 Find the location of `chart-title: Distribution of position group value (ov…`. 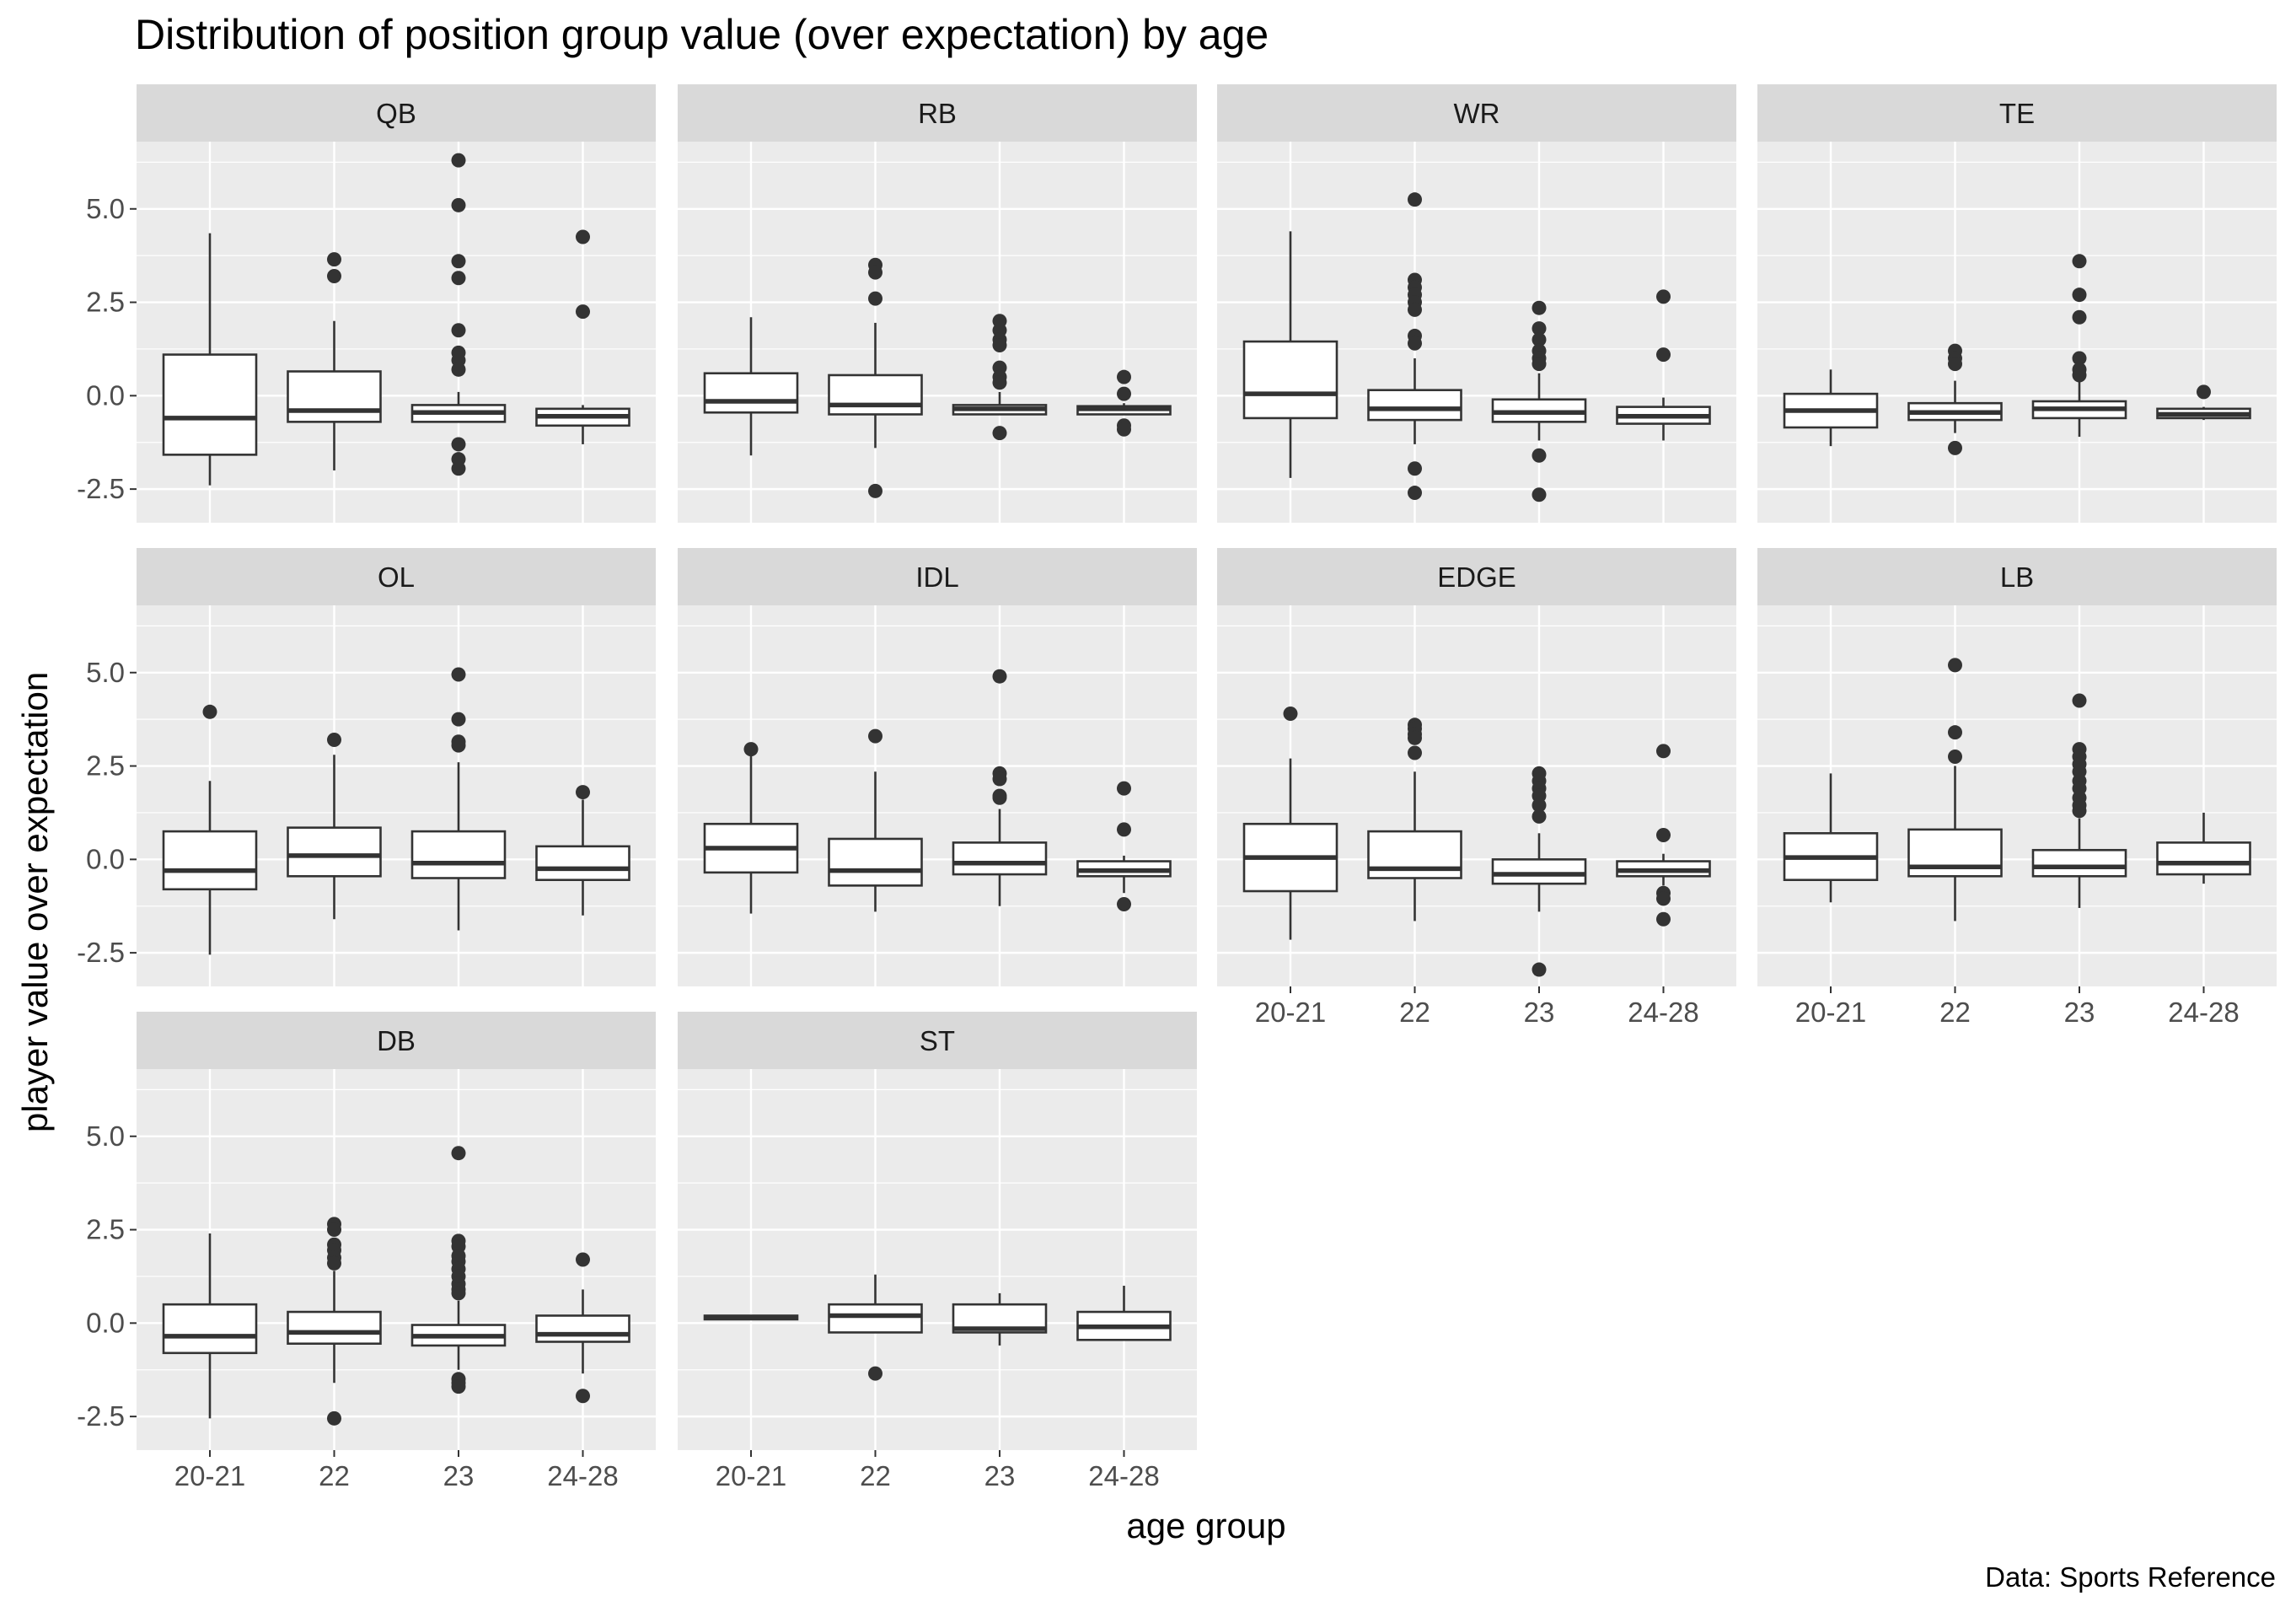

chart-title: Distribution of position group value (ov… is located at coordinates (702, 34).